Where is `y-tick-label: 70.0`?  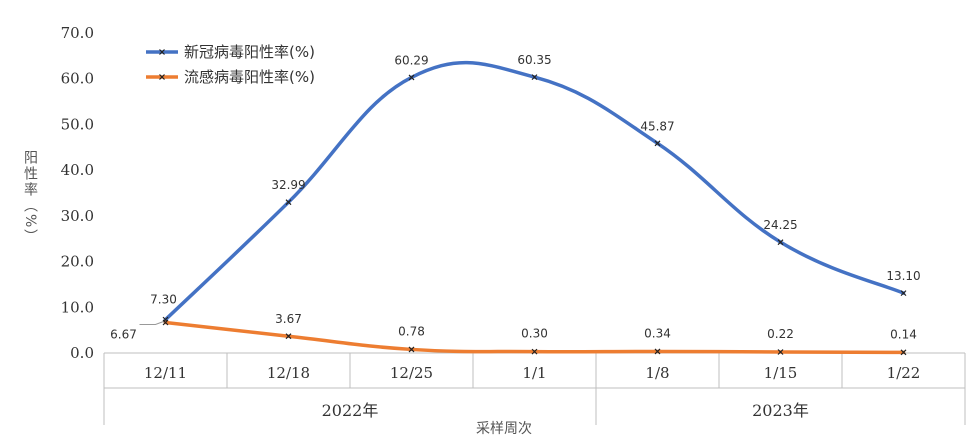 y-tick-label: 70.0 is located at coordinates (77, 33).